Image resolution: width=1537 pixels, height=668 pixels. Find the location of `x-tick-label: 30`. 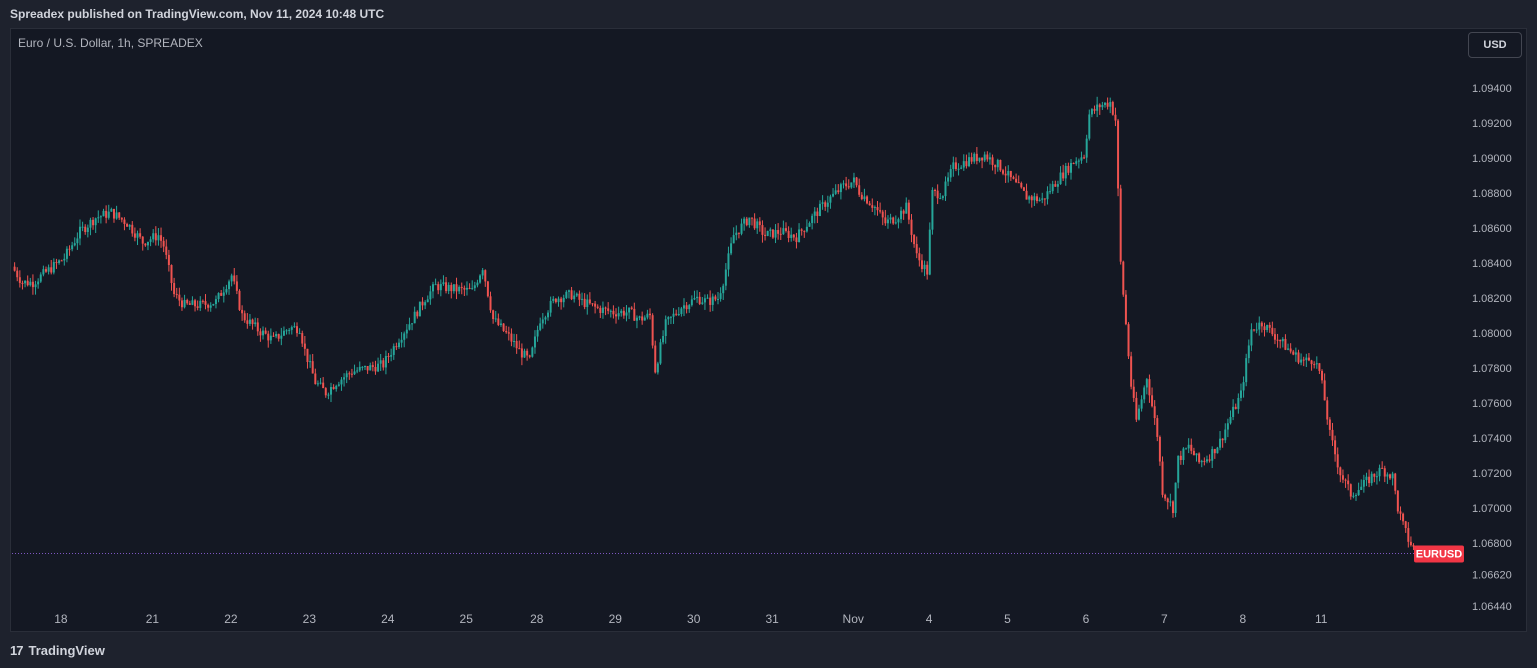

x-tick-label: 30 is located at coordinates (694, 619).